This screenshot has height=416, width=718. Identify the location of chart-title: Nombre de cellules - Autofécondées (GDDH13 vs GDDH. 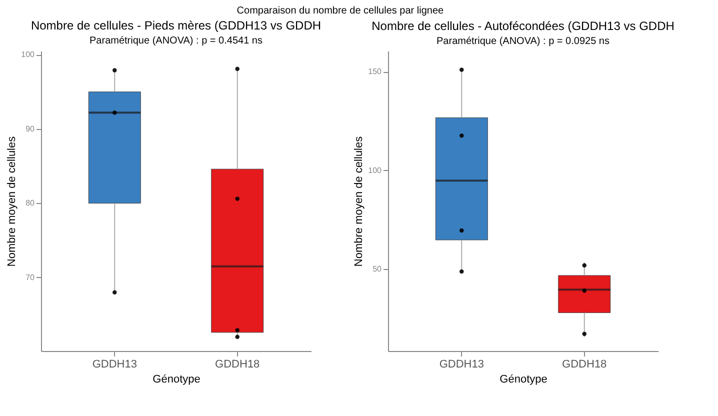
(523, 26).